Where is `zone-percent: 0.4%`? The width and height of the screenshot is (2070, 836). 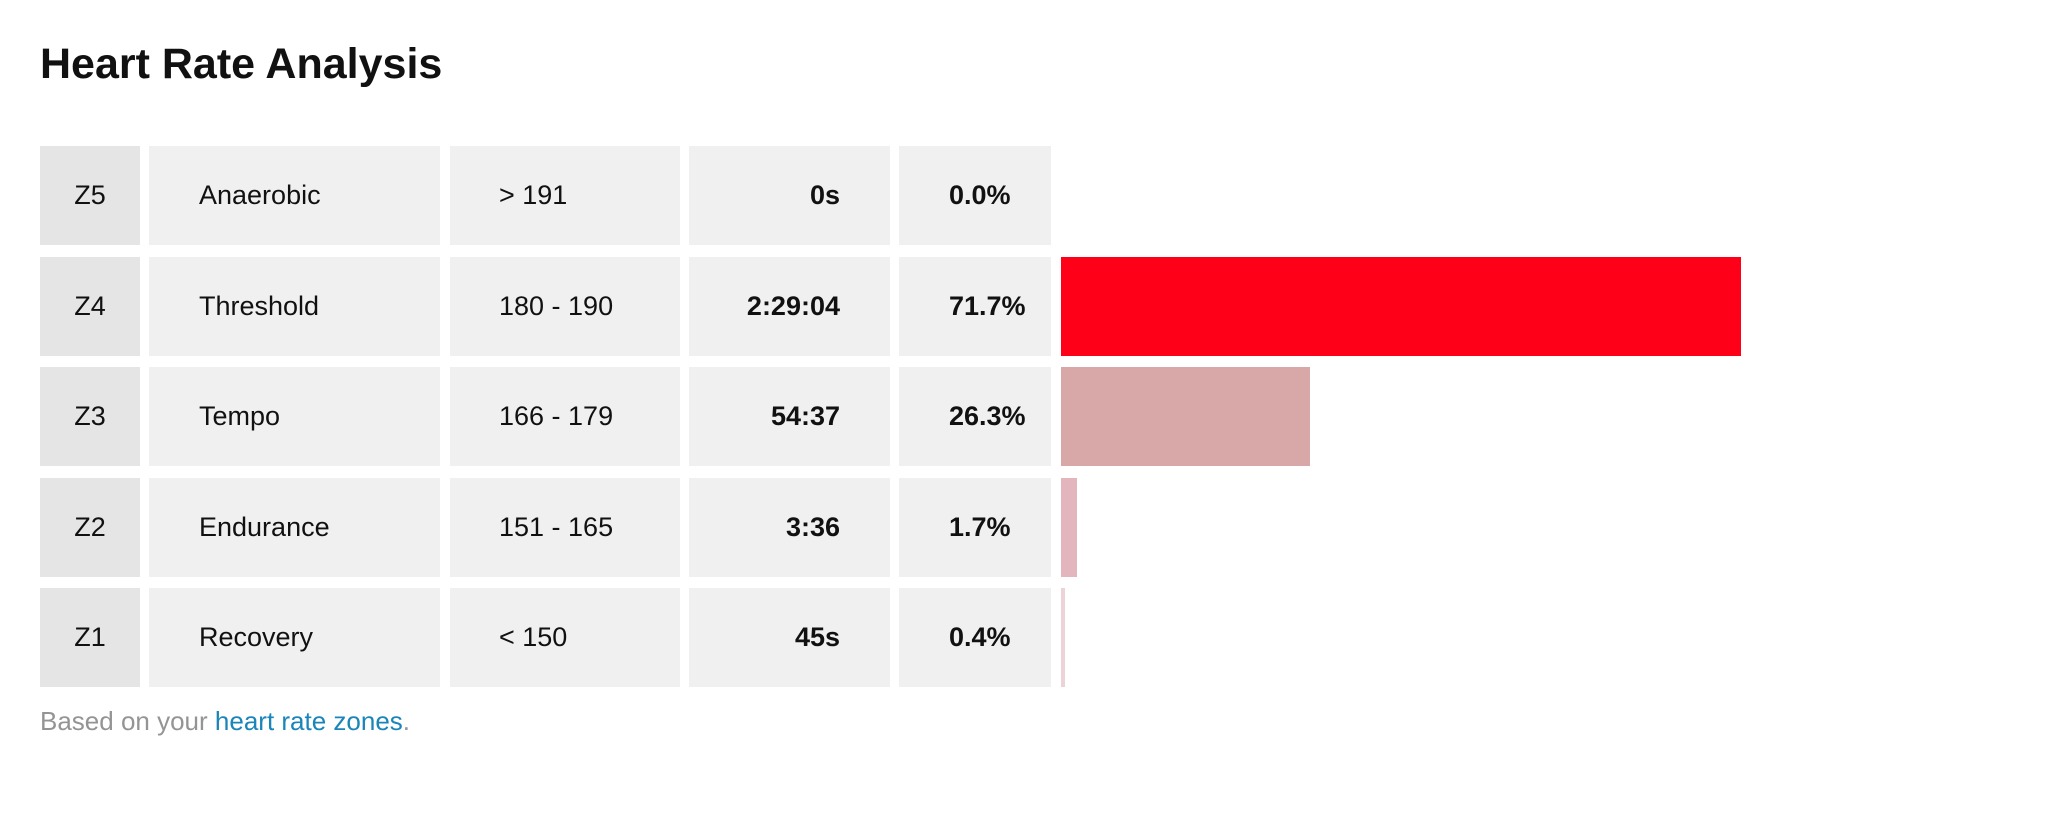 zone-percent: 0.4% is located at coordinates (975, 637).